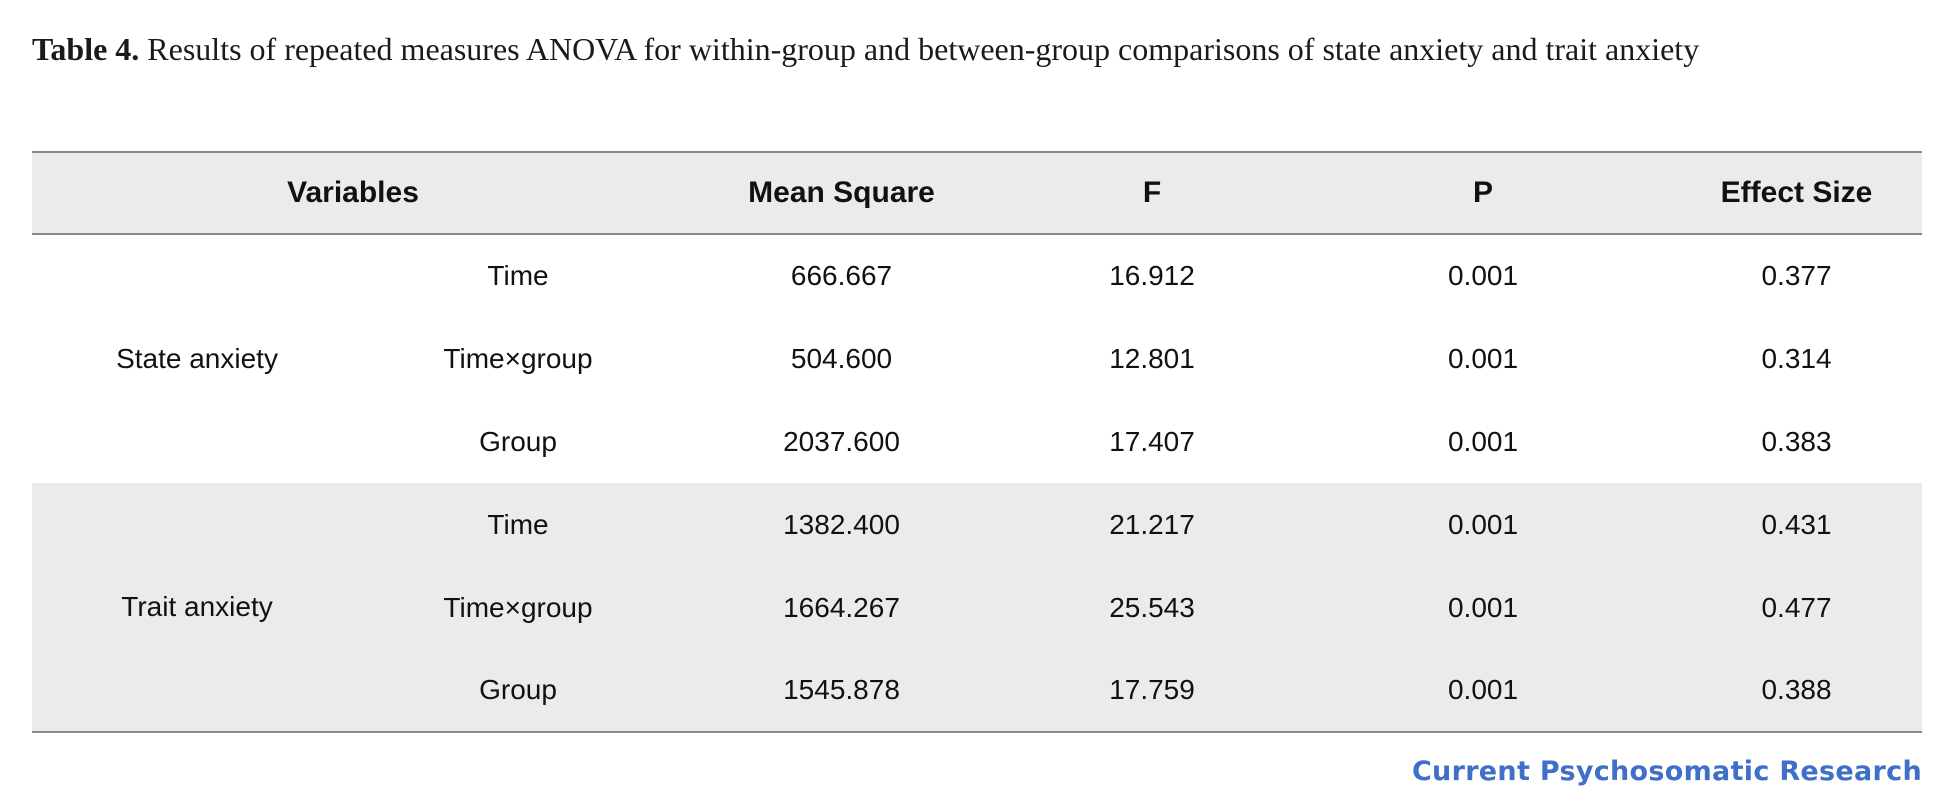  I want to click on f-cell: 16.912, so click(1152, 275).